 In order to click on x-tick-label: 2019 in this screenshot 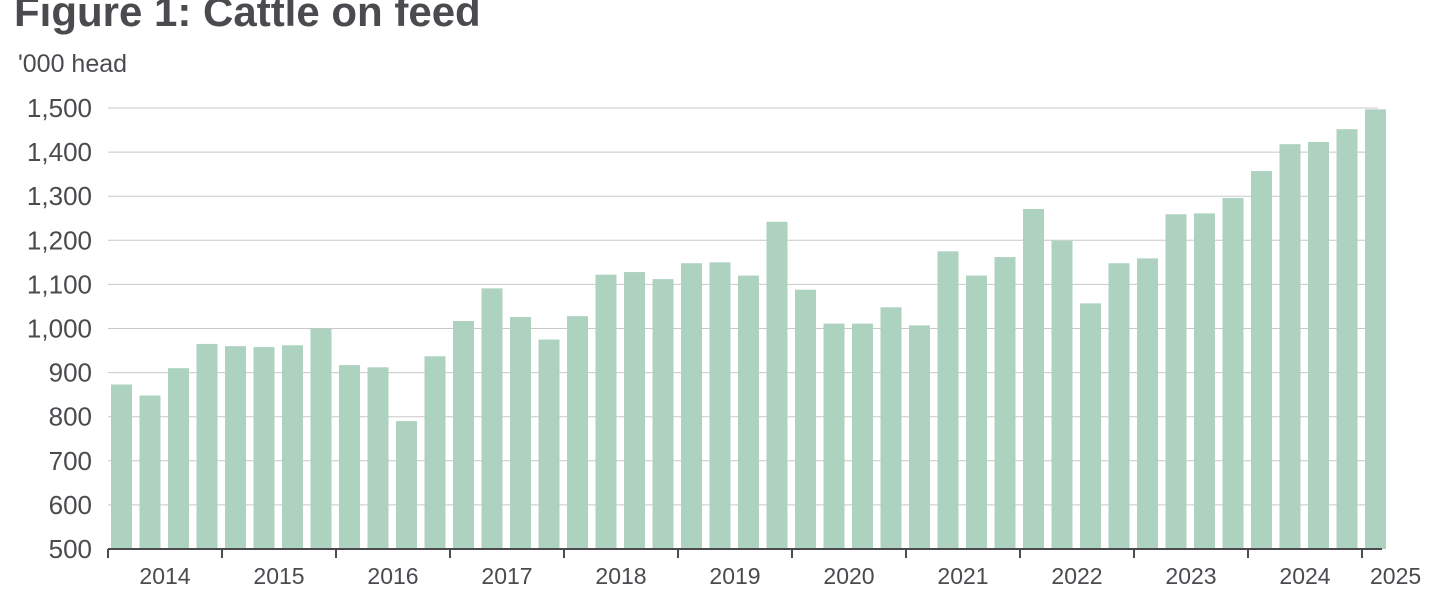, I will do `click(734, 576)`.